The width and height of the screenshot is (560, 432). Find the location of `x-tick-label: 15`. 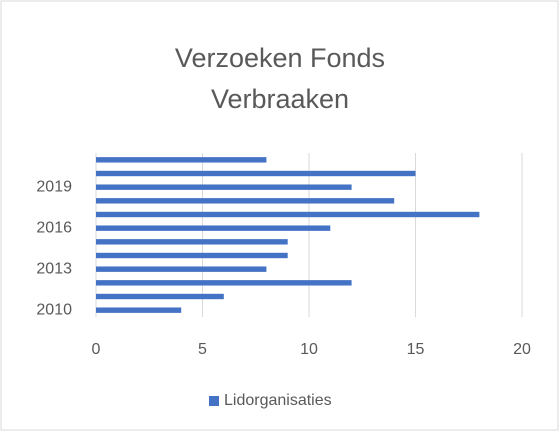

x-tick-label: 15 is located at coordinates (416, 349).